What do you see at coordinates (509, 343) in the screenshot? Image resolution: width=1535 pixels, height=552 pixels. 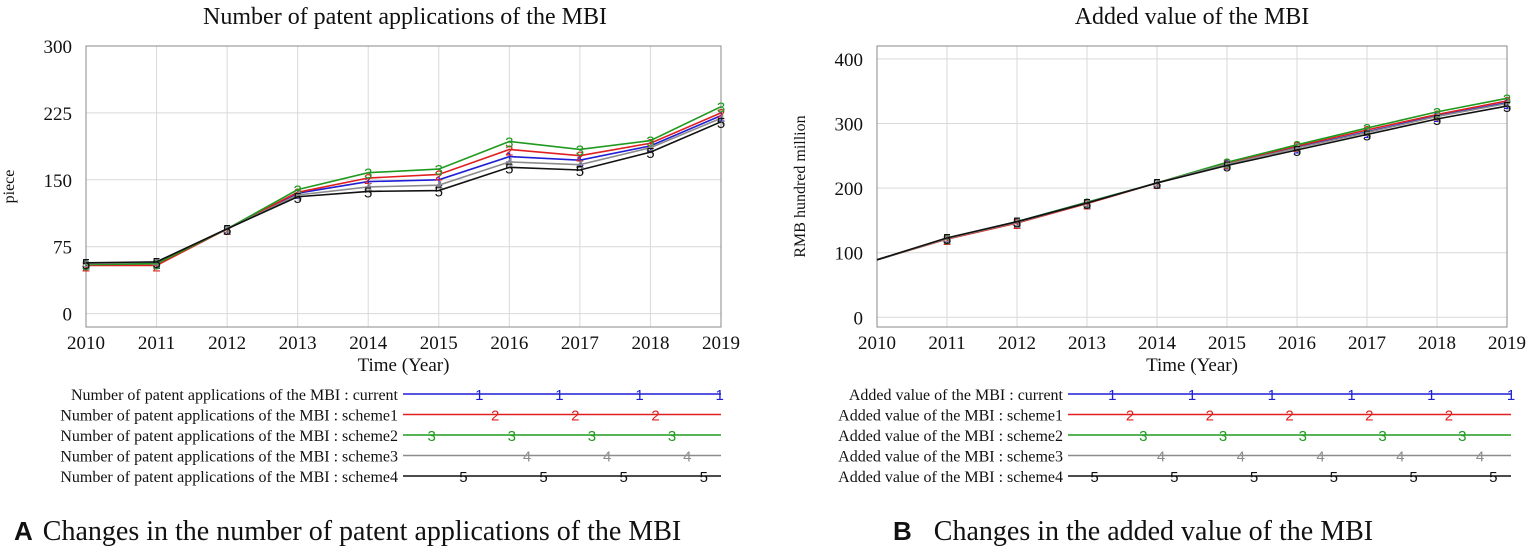 I see `x-tick-label: 2016` at bounding box center [509, 343].